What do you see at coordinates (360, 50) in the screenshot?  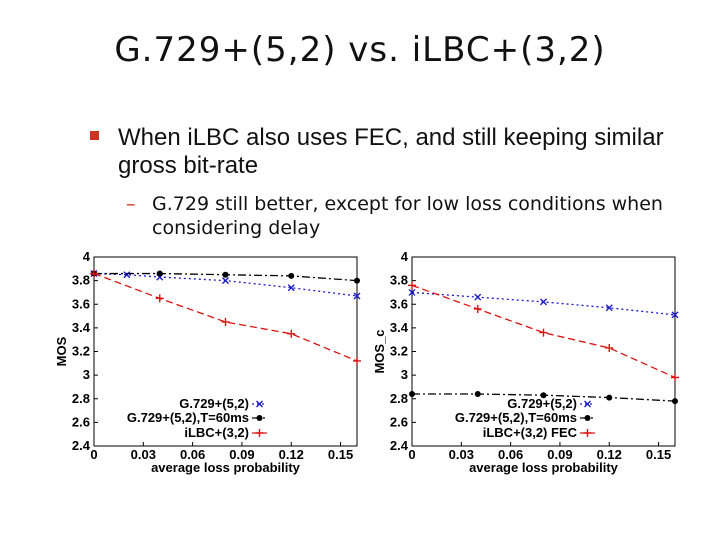 I see `slide-title: G.729+(5,2) vs. iLBC+(3,2)` at bounding box center [360, 50].